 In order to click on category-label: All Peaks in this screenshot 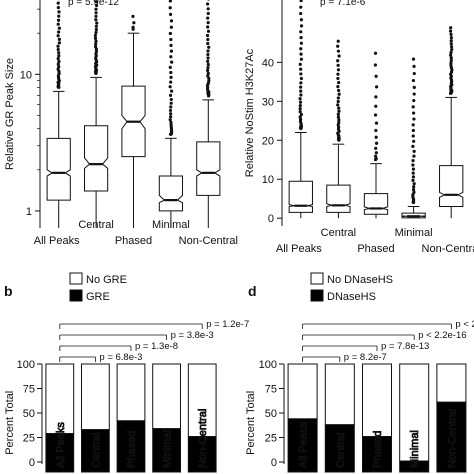, I will do `click(57, 241)`.